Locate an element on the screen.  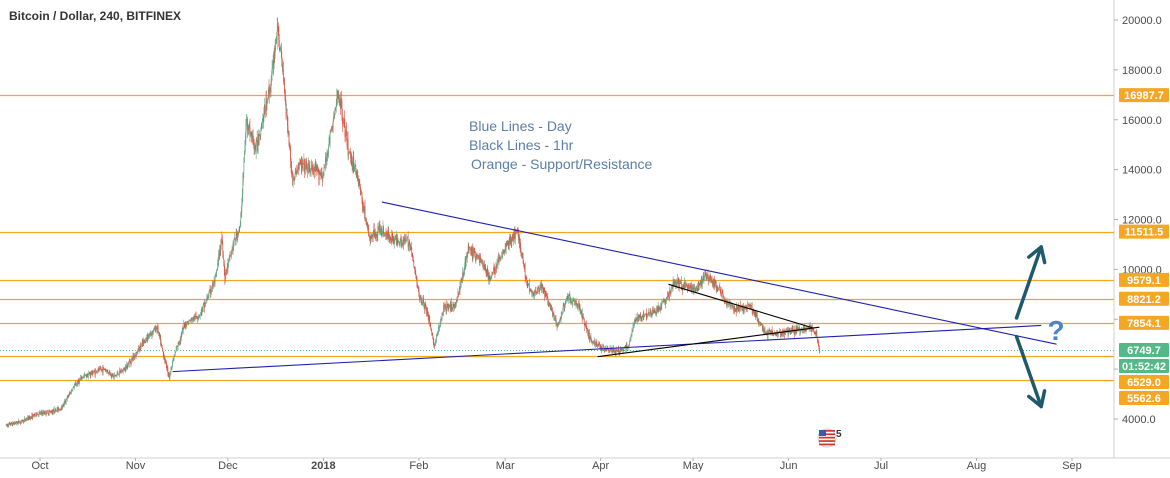
projection-arrow-up is located at coordinates (1028, 282).